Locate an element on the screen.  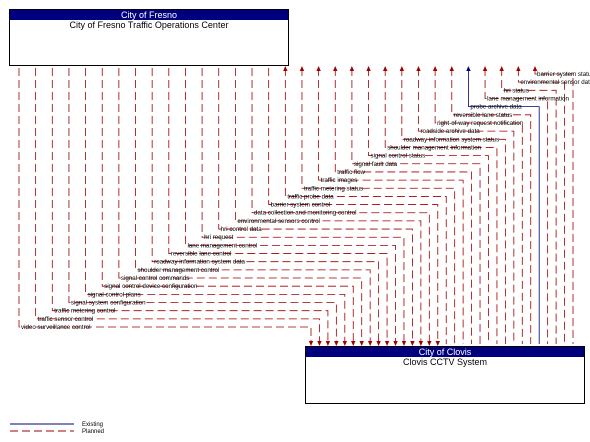
flow-right-of-way-request-notification: right-of-way request notification is located at coordinates (478, 205).